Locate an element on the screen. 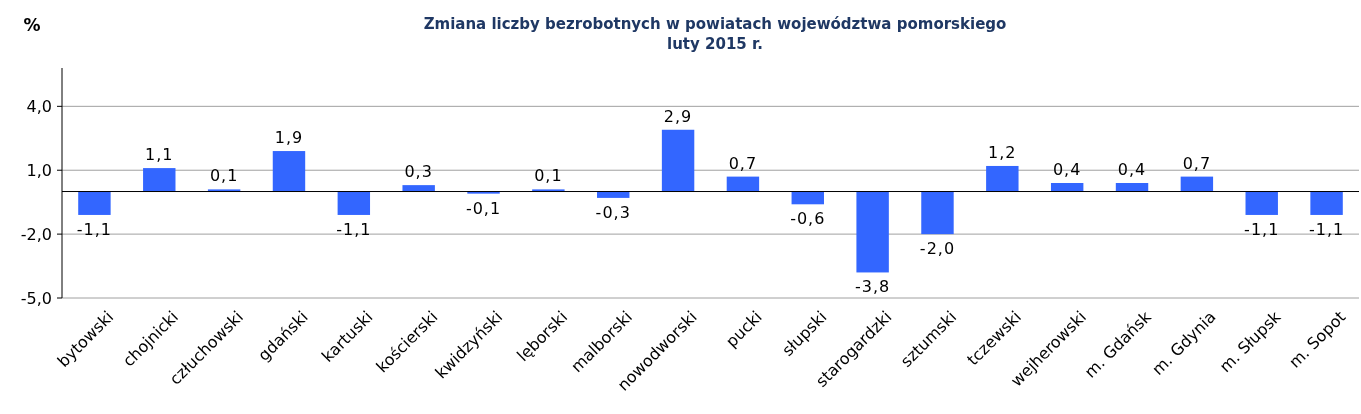  y-tick-label: 1,0 is located at coordinates (39, 170).